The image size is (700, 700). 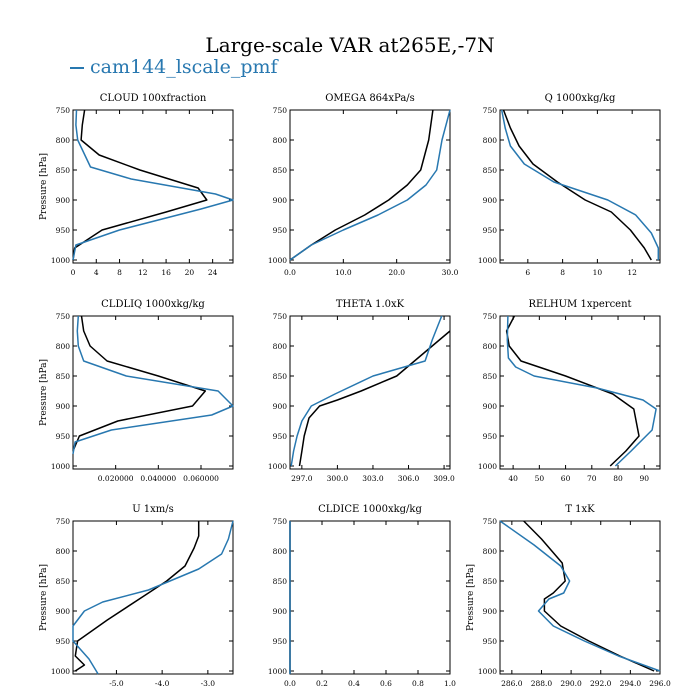 I want to click on x-tick-label: 12, so click(x=143, y=272).